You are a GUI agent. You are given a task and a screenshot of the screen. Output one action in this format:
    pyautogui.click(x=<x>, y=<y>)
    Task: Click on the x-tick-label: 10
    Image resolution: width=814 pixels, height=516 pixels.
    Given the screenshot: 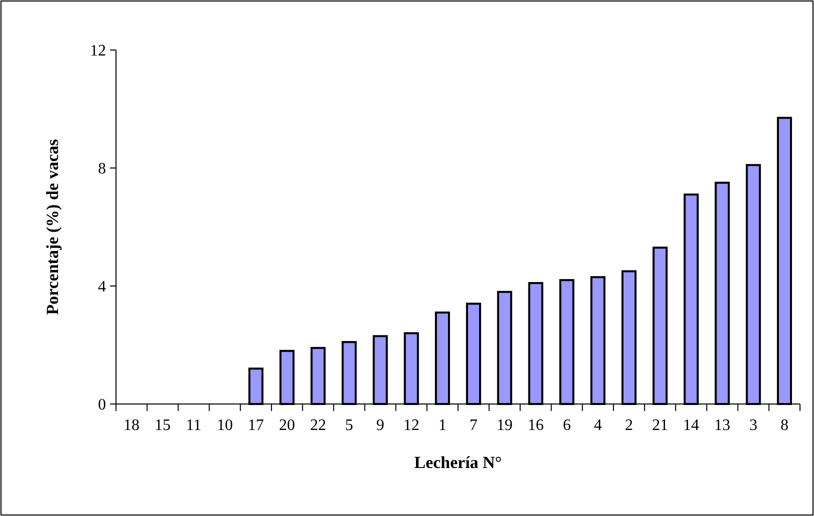 What is the action you would take?
    pyautogui.click(x=224, y=425)
    